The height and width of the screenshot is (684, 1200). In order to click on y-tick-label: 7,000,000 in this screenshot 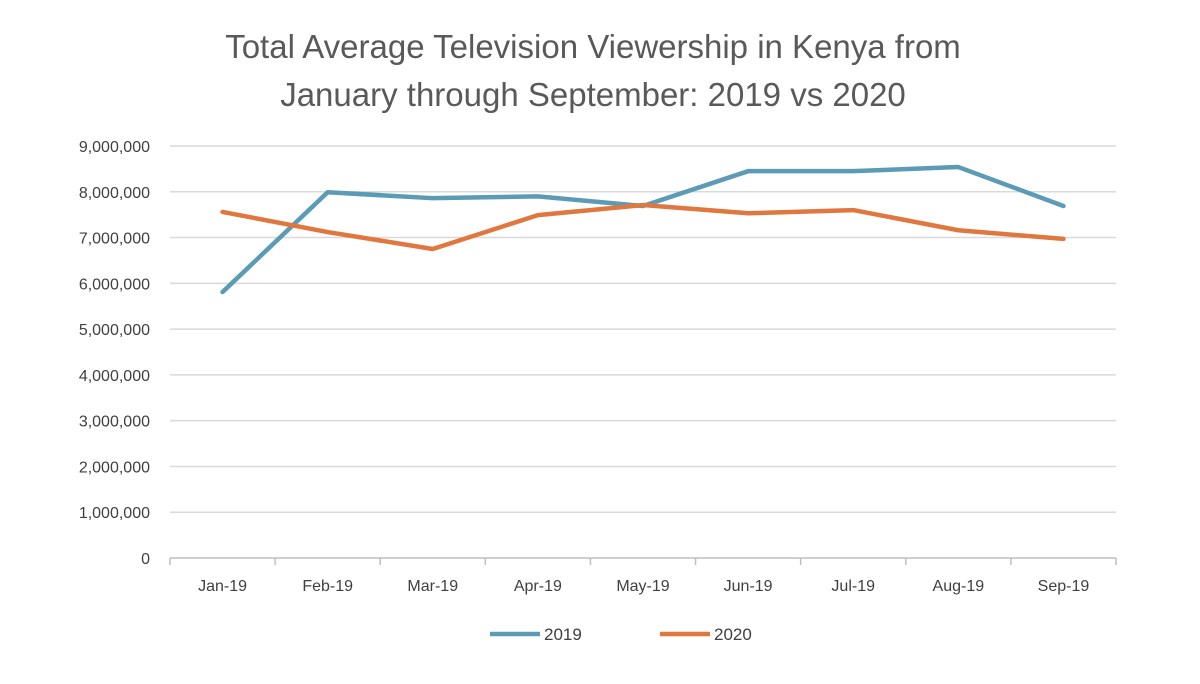, I will do `click(114, 239)`.